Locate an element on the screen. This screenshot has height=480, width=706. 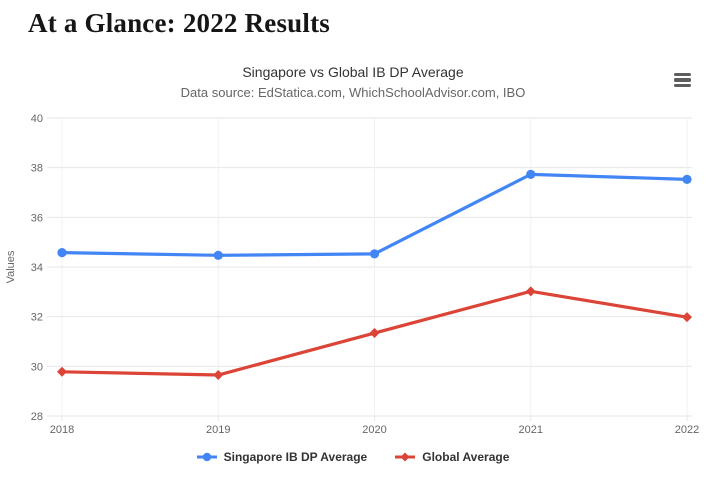
legend-marker-diamond-icon is located at coordinates (405, 457).